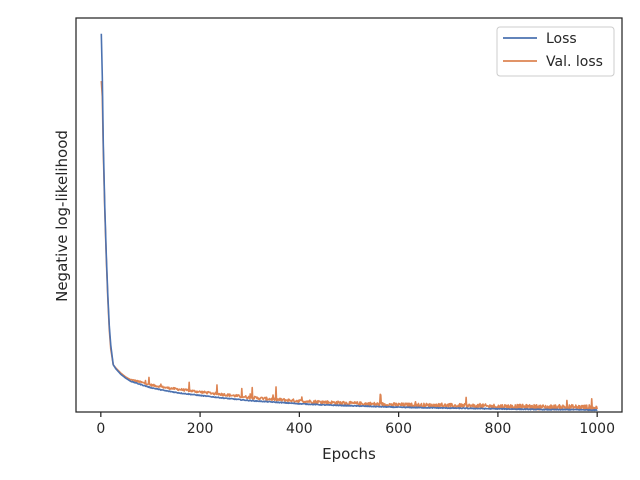 The height and width of the screenshot is (480, 640). Describe the element at coordinates (299, 429) in the screenshot. I see `x-tick-label: 400` at that location.